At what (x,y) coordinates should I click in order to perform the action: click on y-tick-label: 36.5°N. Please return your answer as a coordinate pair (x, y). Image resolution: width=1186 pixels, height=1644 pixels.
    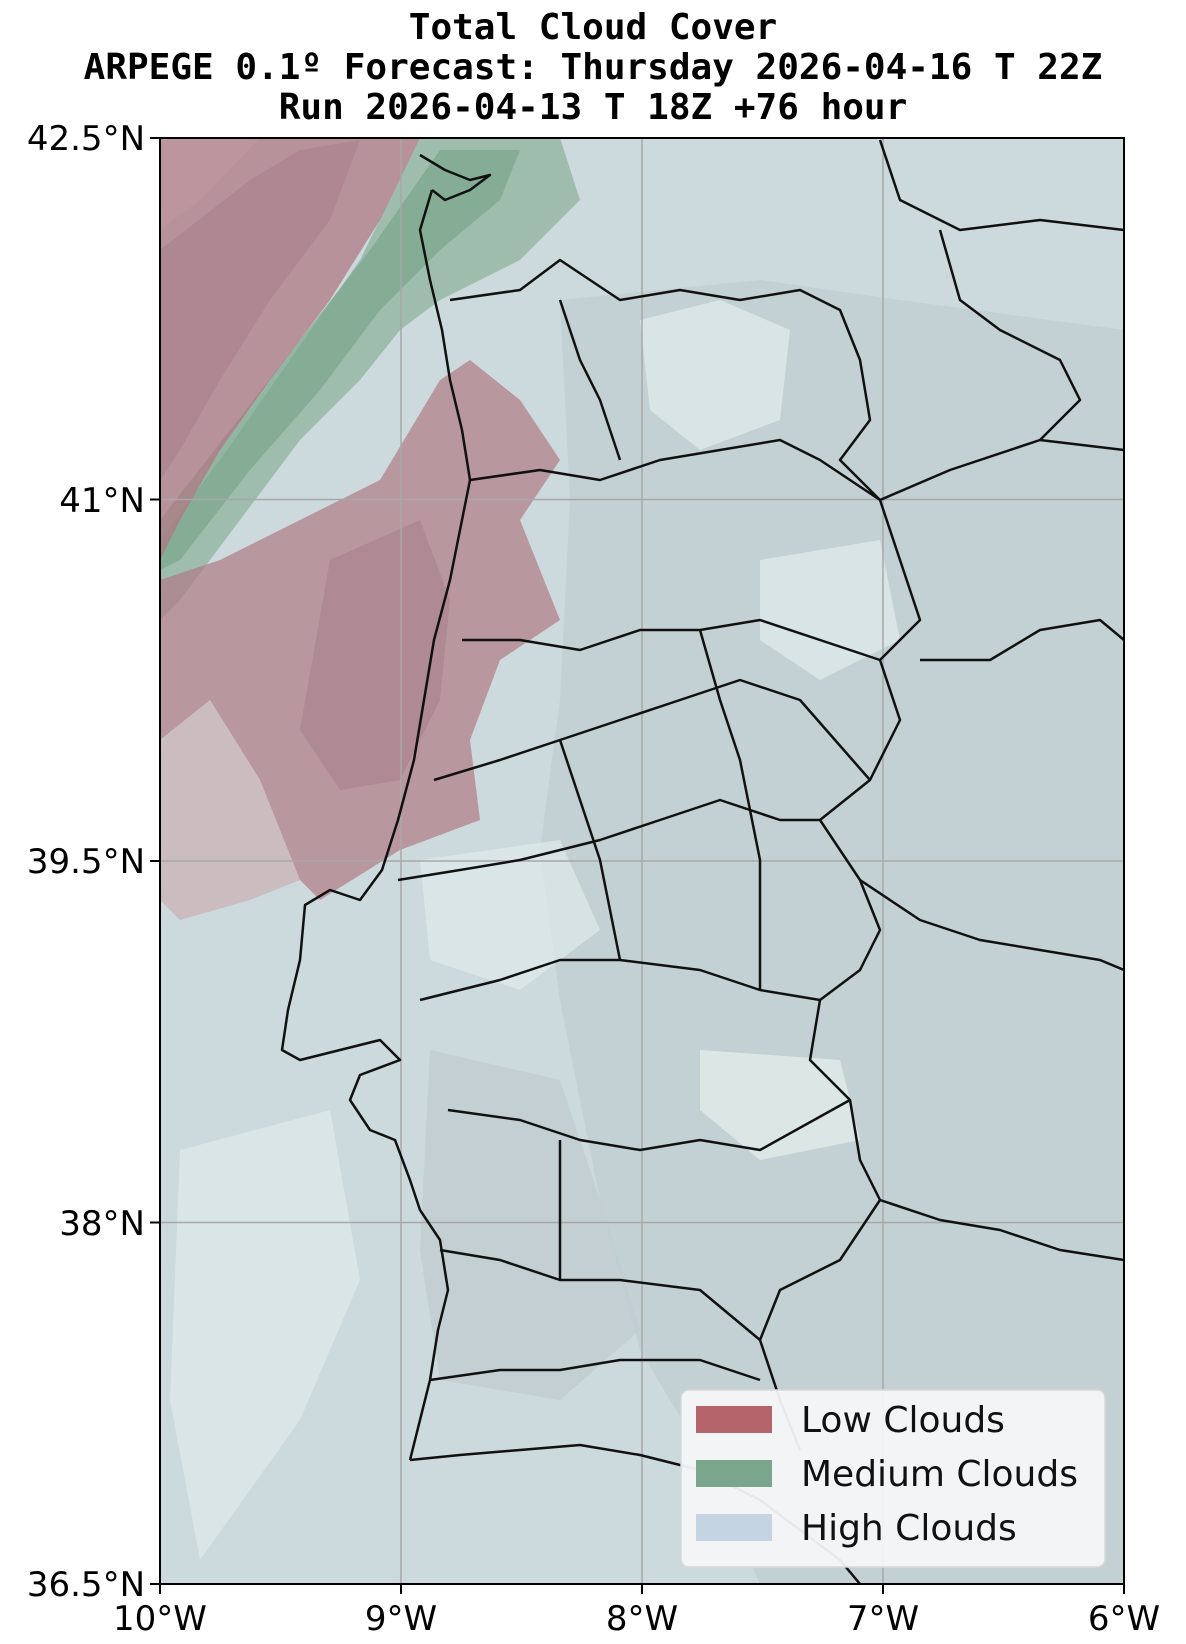
    Looking at the image, I should click on (86, 1585).